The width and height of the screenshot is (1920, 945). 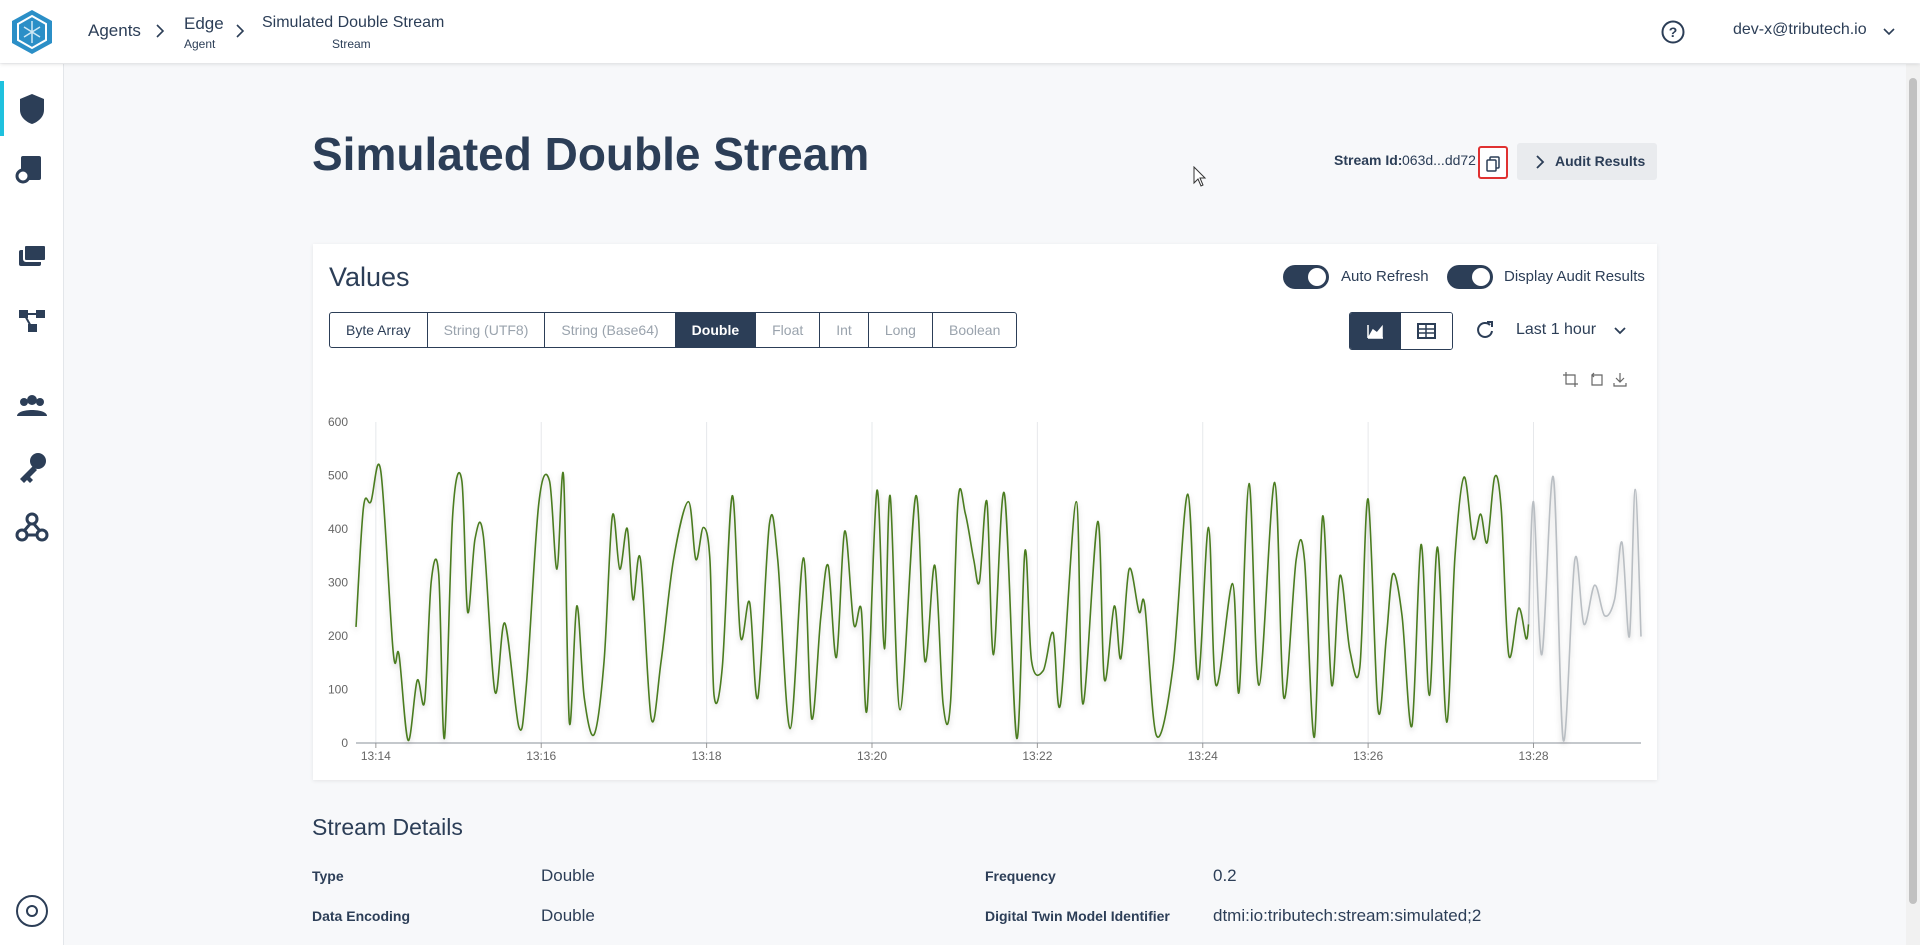 What do you see at coordinates (1603, 380) in the screenshot?
I see `chart-toolbar` at bounding box center [1603, 380].